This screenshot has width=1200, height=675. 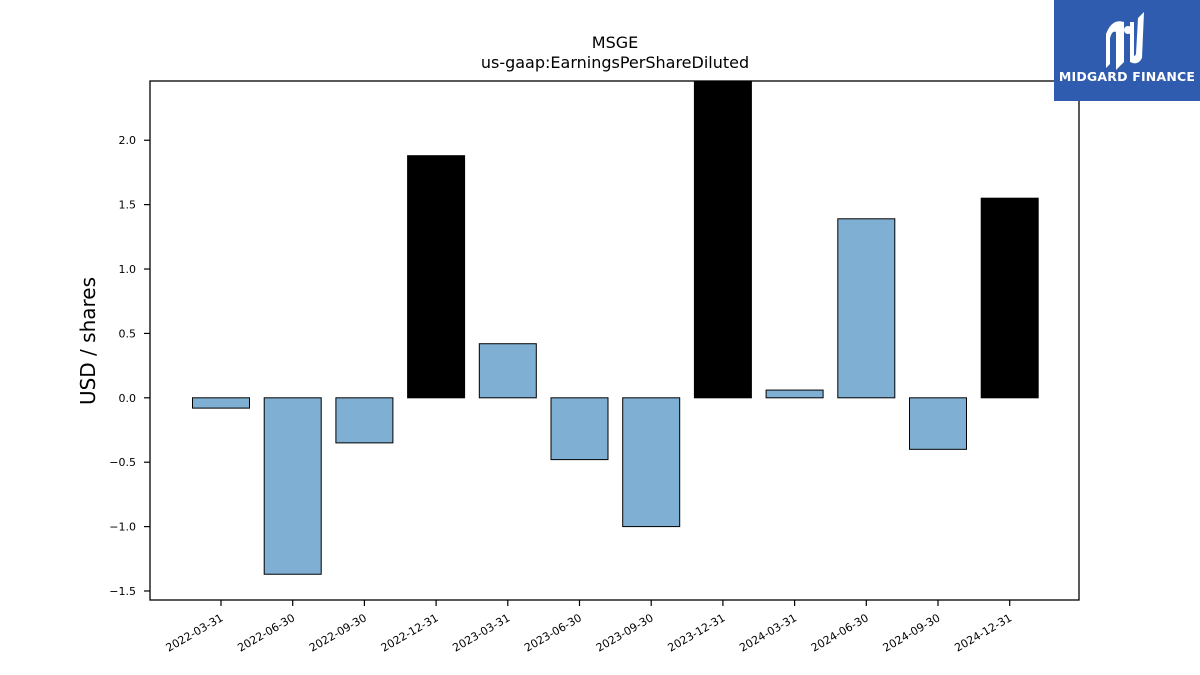 What do you see at coordinates (768, 632) in the screenshot?
I see `x-tick-label: 2024-03-31` at bounding box center [768, 632].